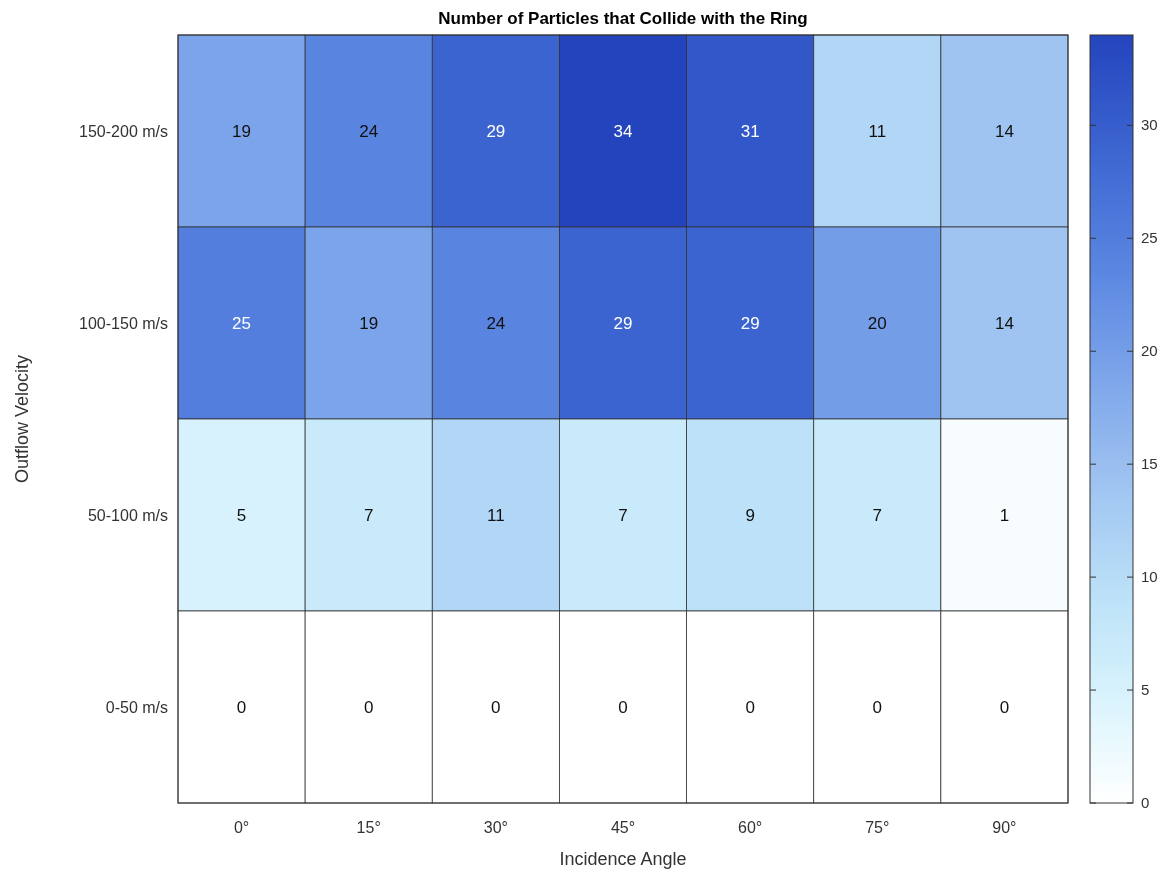  I want to click on color-bar-label: 30, so click(1149, 125).